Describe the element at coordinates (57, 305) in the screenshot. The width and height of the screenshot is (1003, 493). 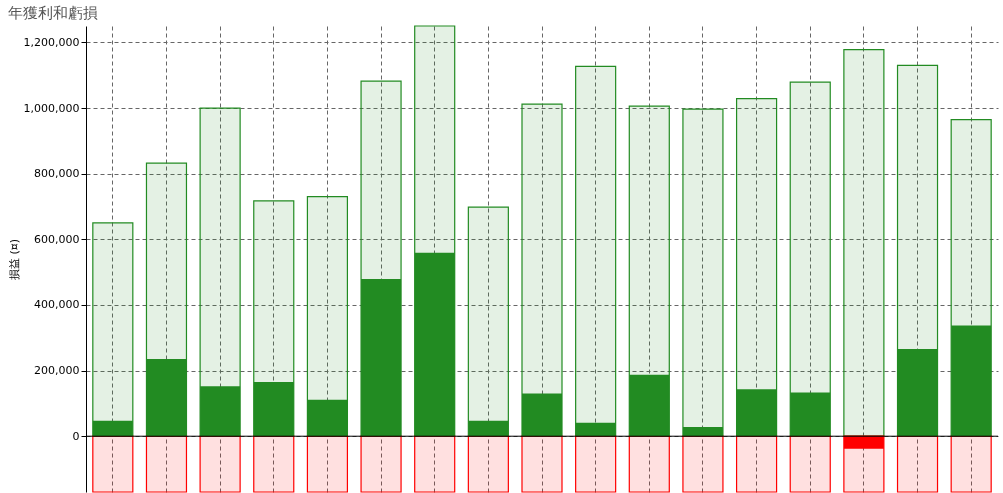
I see `y-tick-label: 400,000` at that location.